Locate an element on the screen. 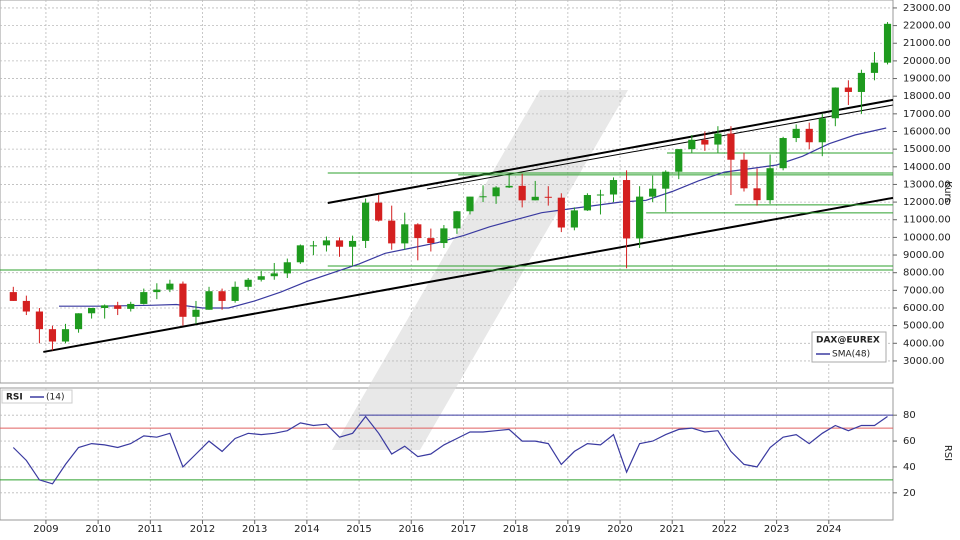 This screenshot has width=960, height=540. y-tick-label: 10000.00 is located at coordinates (927, 237).